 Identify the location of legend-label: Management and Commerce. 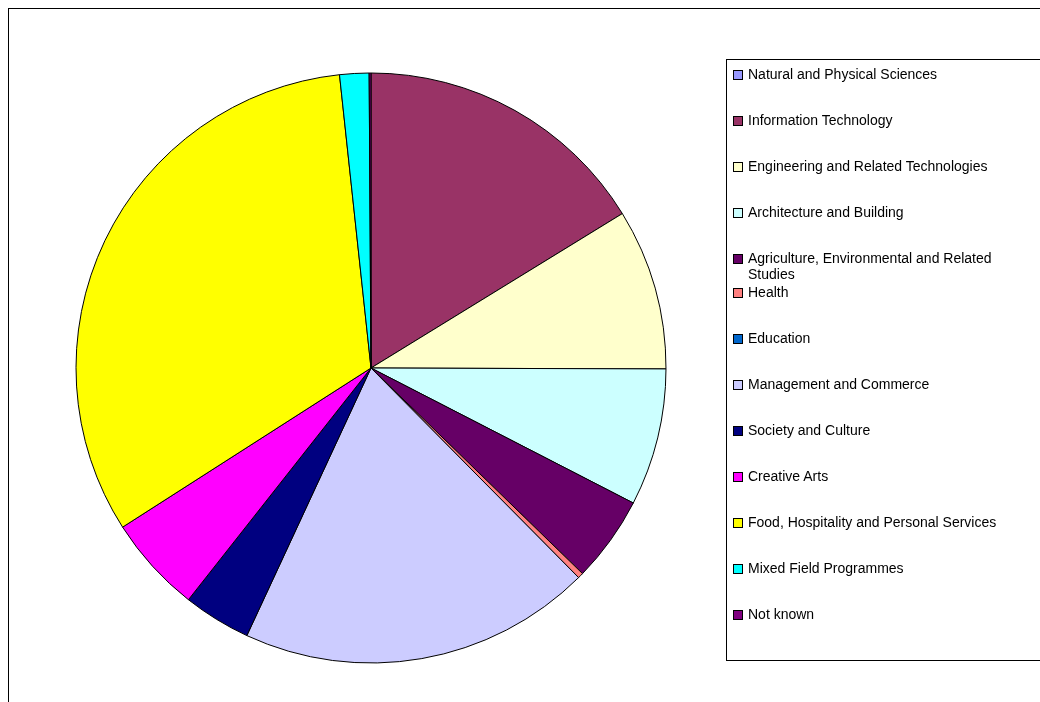
(839, 384).